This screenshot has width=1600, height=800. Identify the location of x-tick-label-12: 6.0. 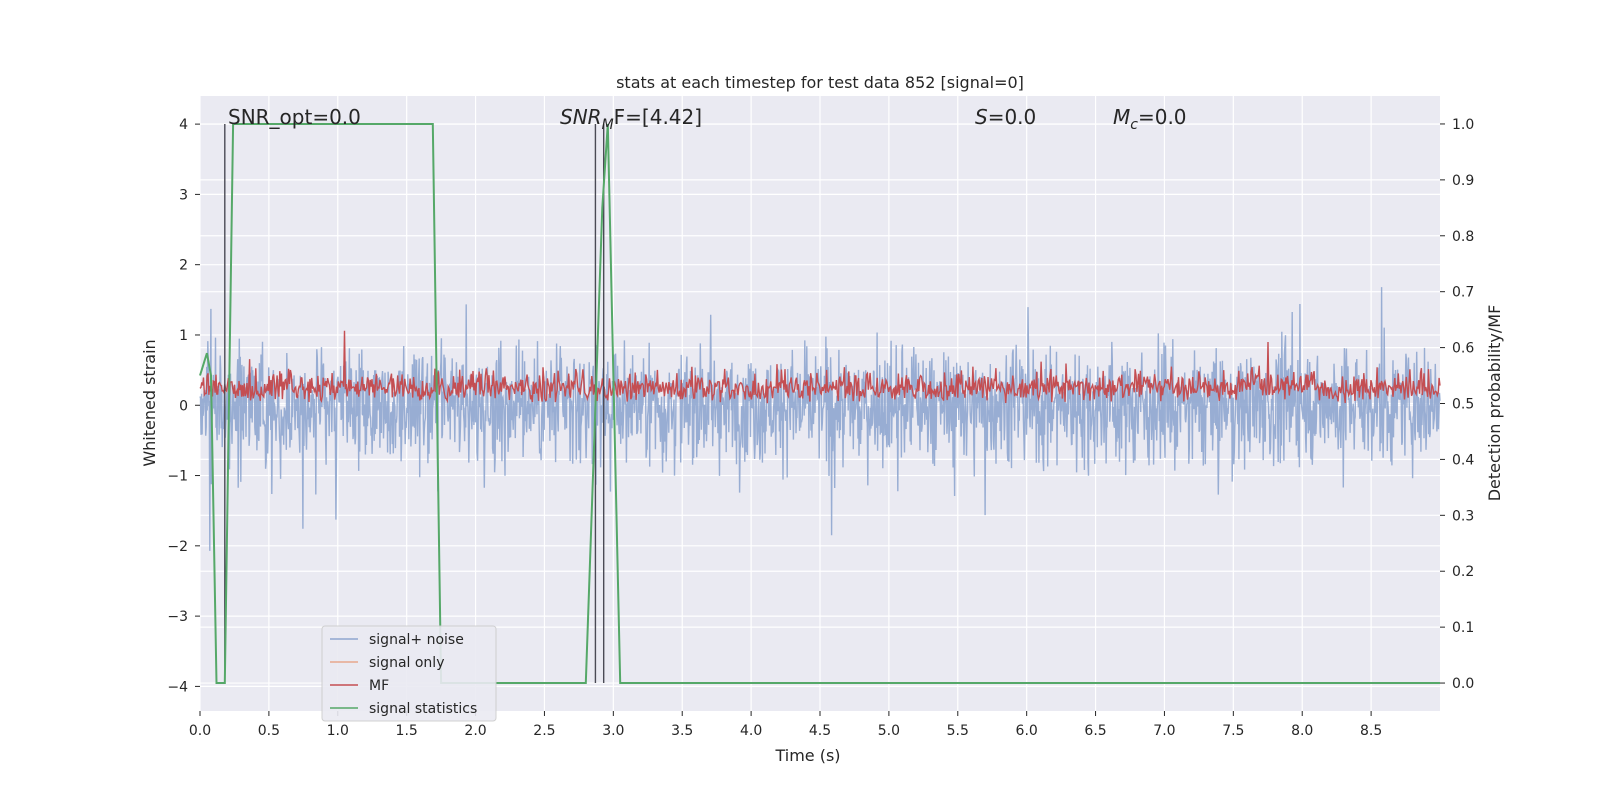
(1027, 731).